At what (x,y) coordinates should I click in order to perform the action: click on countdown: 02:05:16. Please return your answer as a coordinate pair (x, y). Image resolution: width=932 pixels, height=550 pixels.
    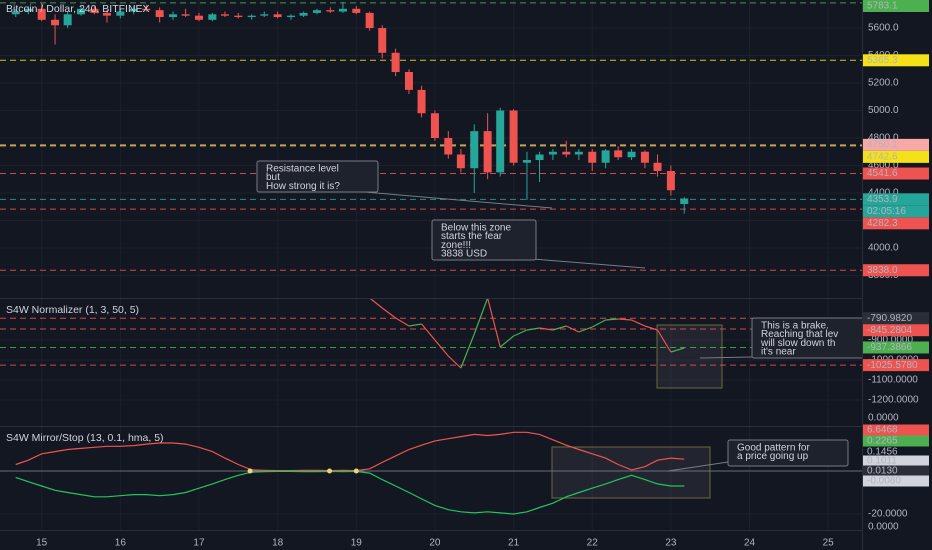
    Looking at the image, I should click on (886, 211).